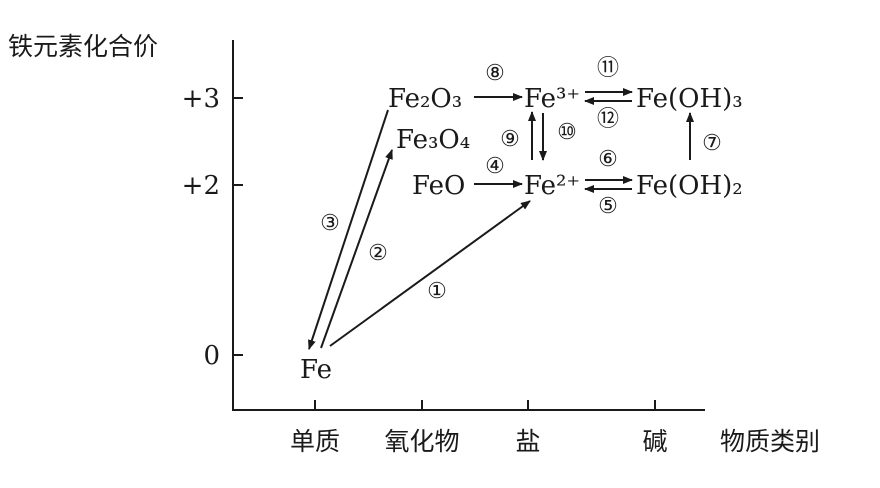 This screenshot has height=488, width=880. Describe the element at coordinates (495, 73) in the screenshot. I see `reaction-label-8: ⑧` at that location.